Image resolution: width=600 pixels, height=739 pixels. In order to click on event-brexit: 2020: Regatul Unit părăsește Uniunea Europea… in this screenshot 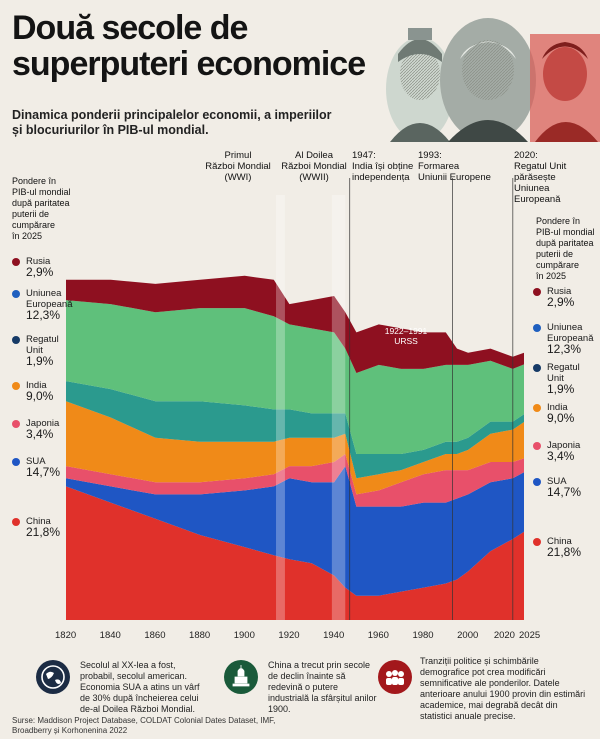, I will do `click(540, 177)`.